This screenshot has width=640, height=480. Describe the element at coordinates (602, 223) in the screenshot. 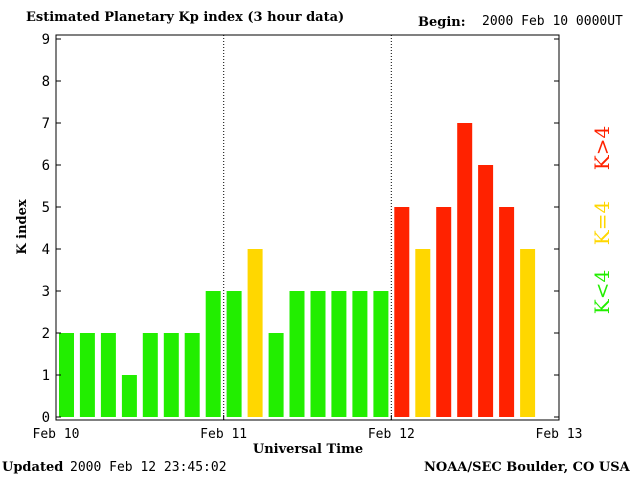

I see `legend-equal: K=4` at that location.